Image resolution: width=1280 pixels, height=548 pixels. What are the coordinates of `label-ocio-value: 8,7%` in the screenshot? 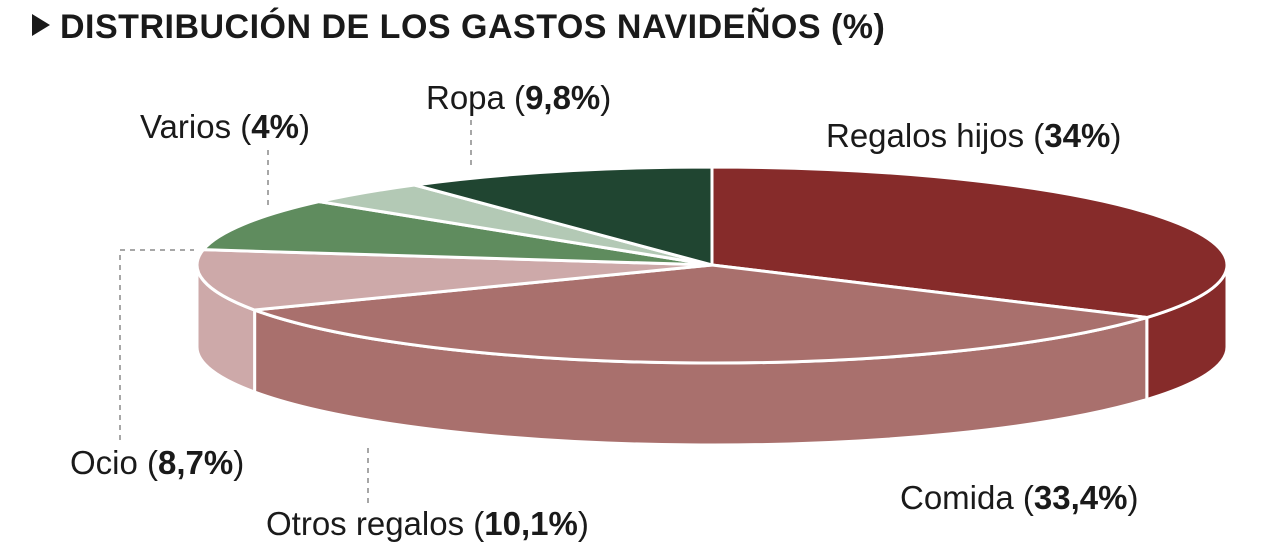 It's located at (196, 462).